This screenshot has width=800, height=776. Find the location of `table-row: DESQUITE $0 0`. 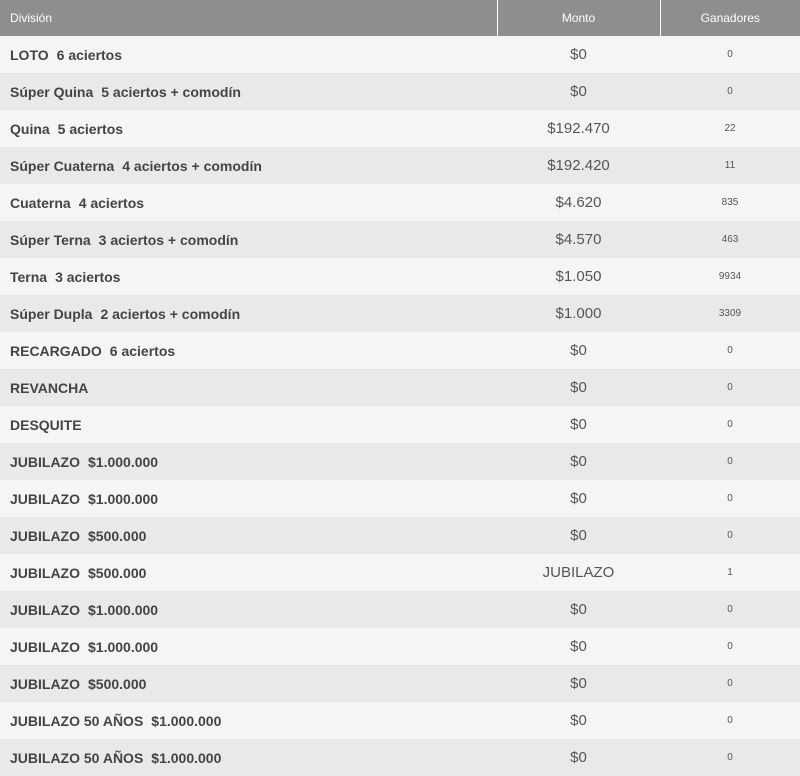

table-row: DESQUITE $0 0 is located at coordinates (400, 424).